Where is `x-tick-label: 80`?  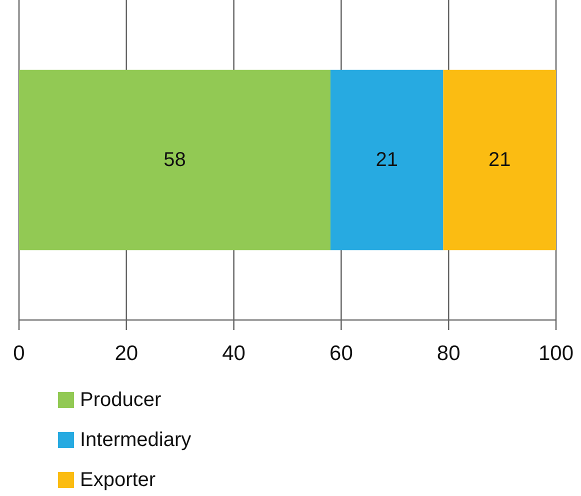
x-tick-label: 80 is located at coordinates (448, 353).